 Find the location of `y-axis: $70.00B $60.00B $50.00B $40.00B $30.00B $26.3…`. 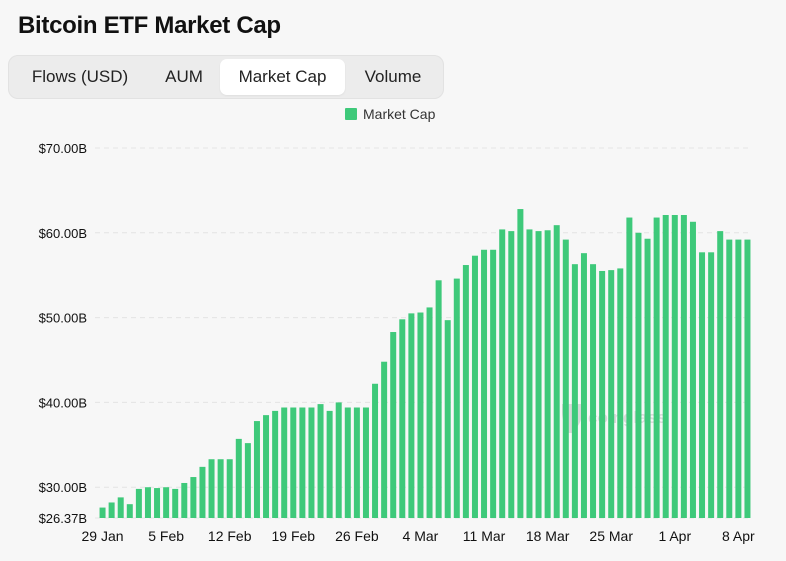

y-axis: $70.00B $60.00B $50.00B $40.00B $30.00B $26.3… is located at coordinates (63, 333).